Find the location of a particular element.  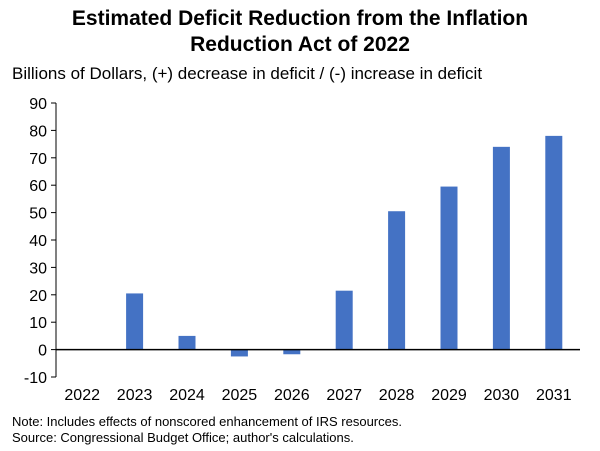

bar-2031 is located at coordinates (554, 242).